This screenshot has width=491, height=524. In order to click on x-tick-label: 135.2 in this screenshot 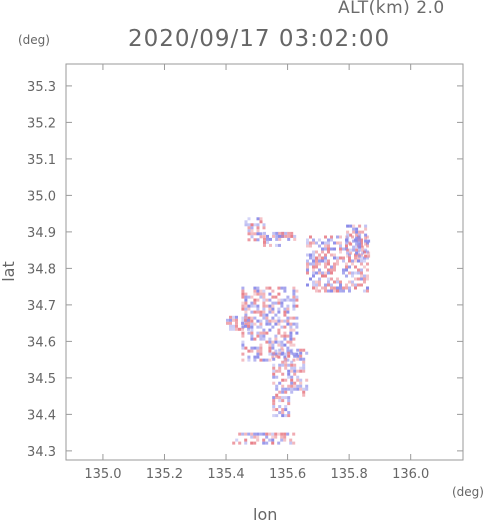, I will do `click(164, 474)`.